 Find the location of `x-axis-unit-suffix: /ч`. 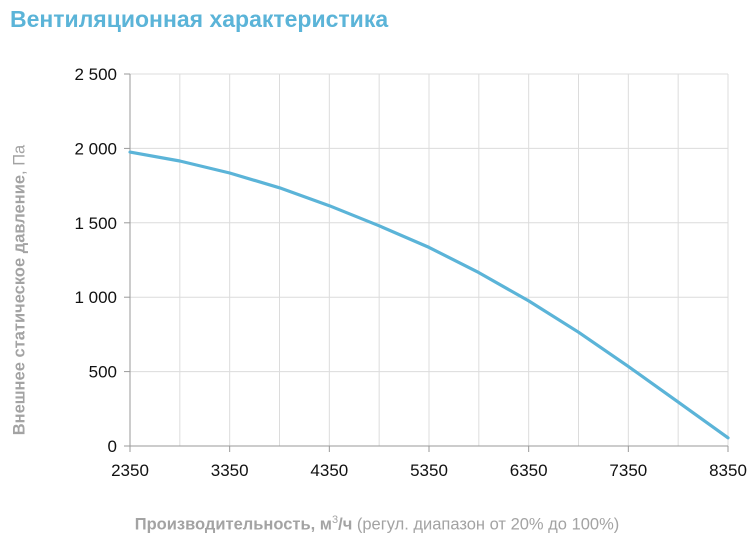

x-axis-unit-suffix: /ч is located at coordinates (345, 524).